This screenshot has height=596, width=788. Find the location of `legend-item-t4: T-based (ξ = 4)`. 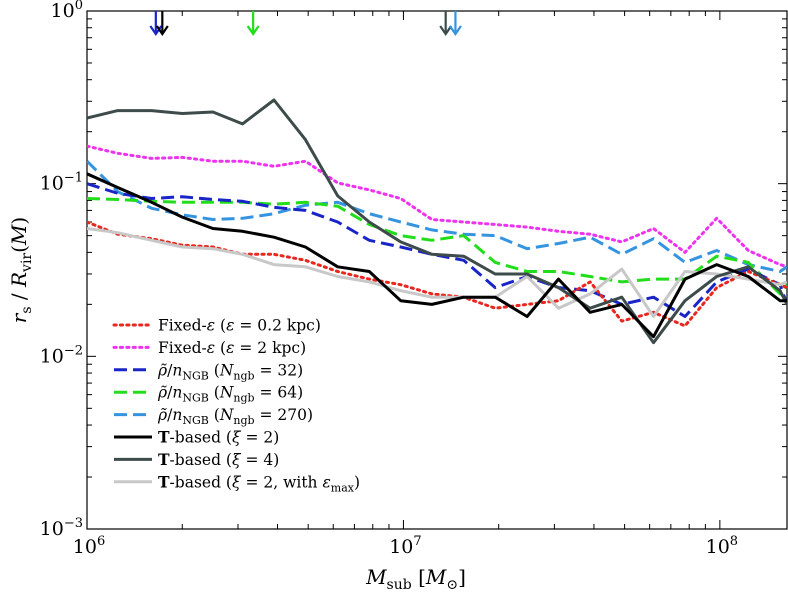

legend-item-t4: T-based (ξ = 4) is located at coordinates (196, 459).